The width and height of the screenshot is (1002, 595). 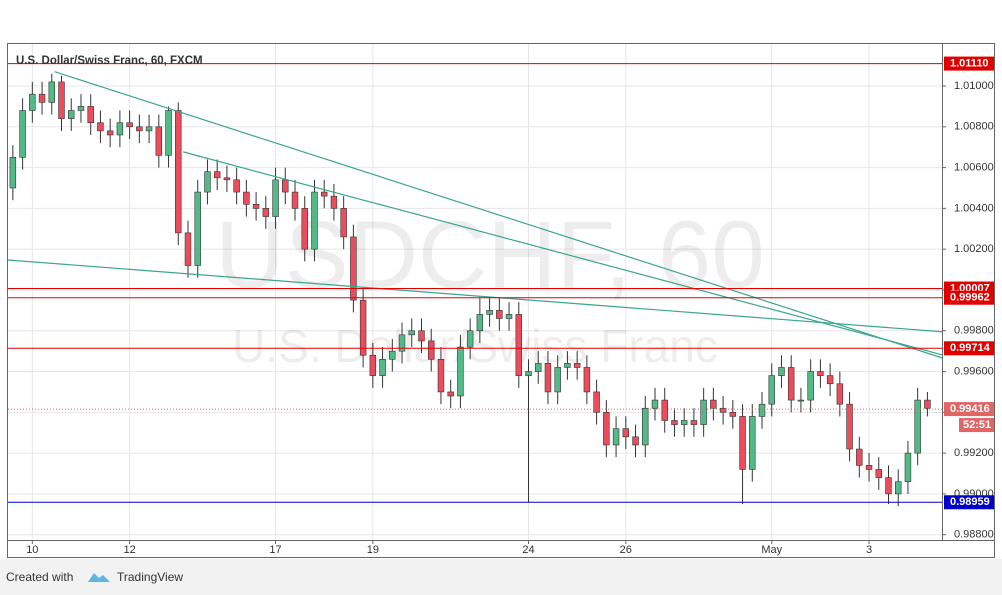 What do you see at coordinates (129, 550) in the screenshot?
I see `x-tick-label: 12` at bounding box center [129, 550].